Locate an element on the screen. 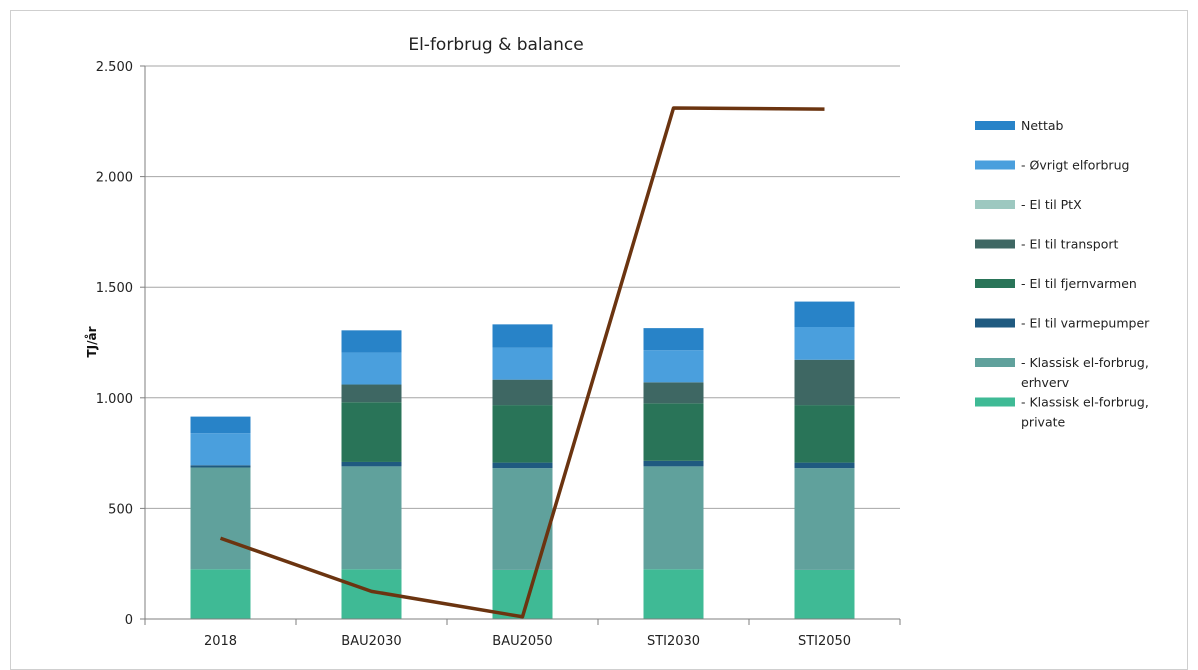 The width and height of the screenshot is (1198, 670). y-tick-label: 500 is located at coordinates (120, 509).